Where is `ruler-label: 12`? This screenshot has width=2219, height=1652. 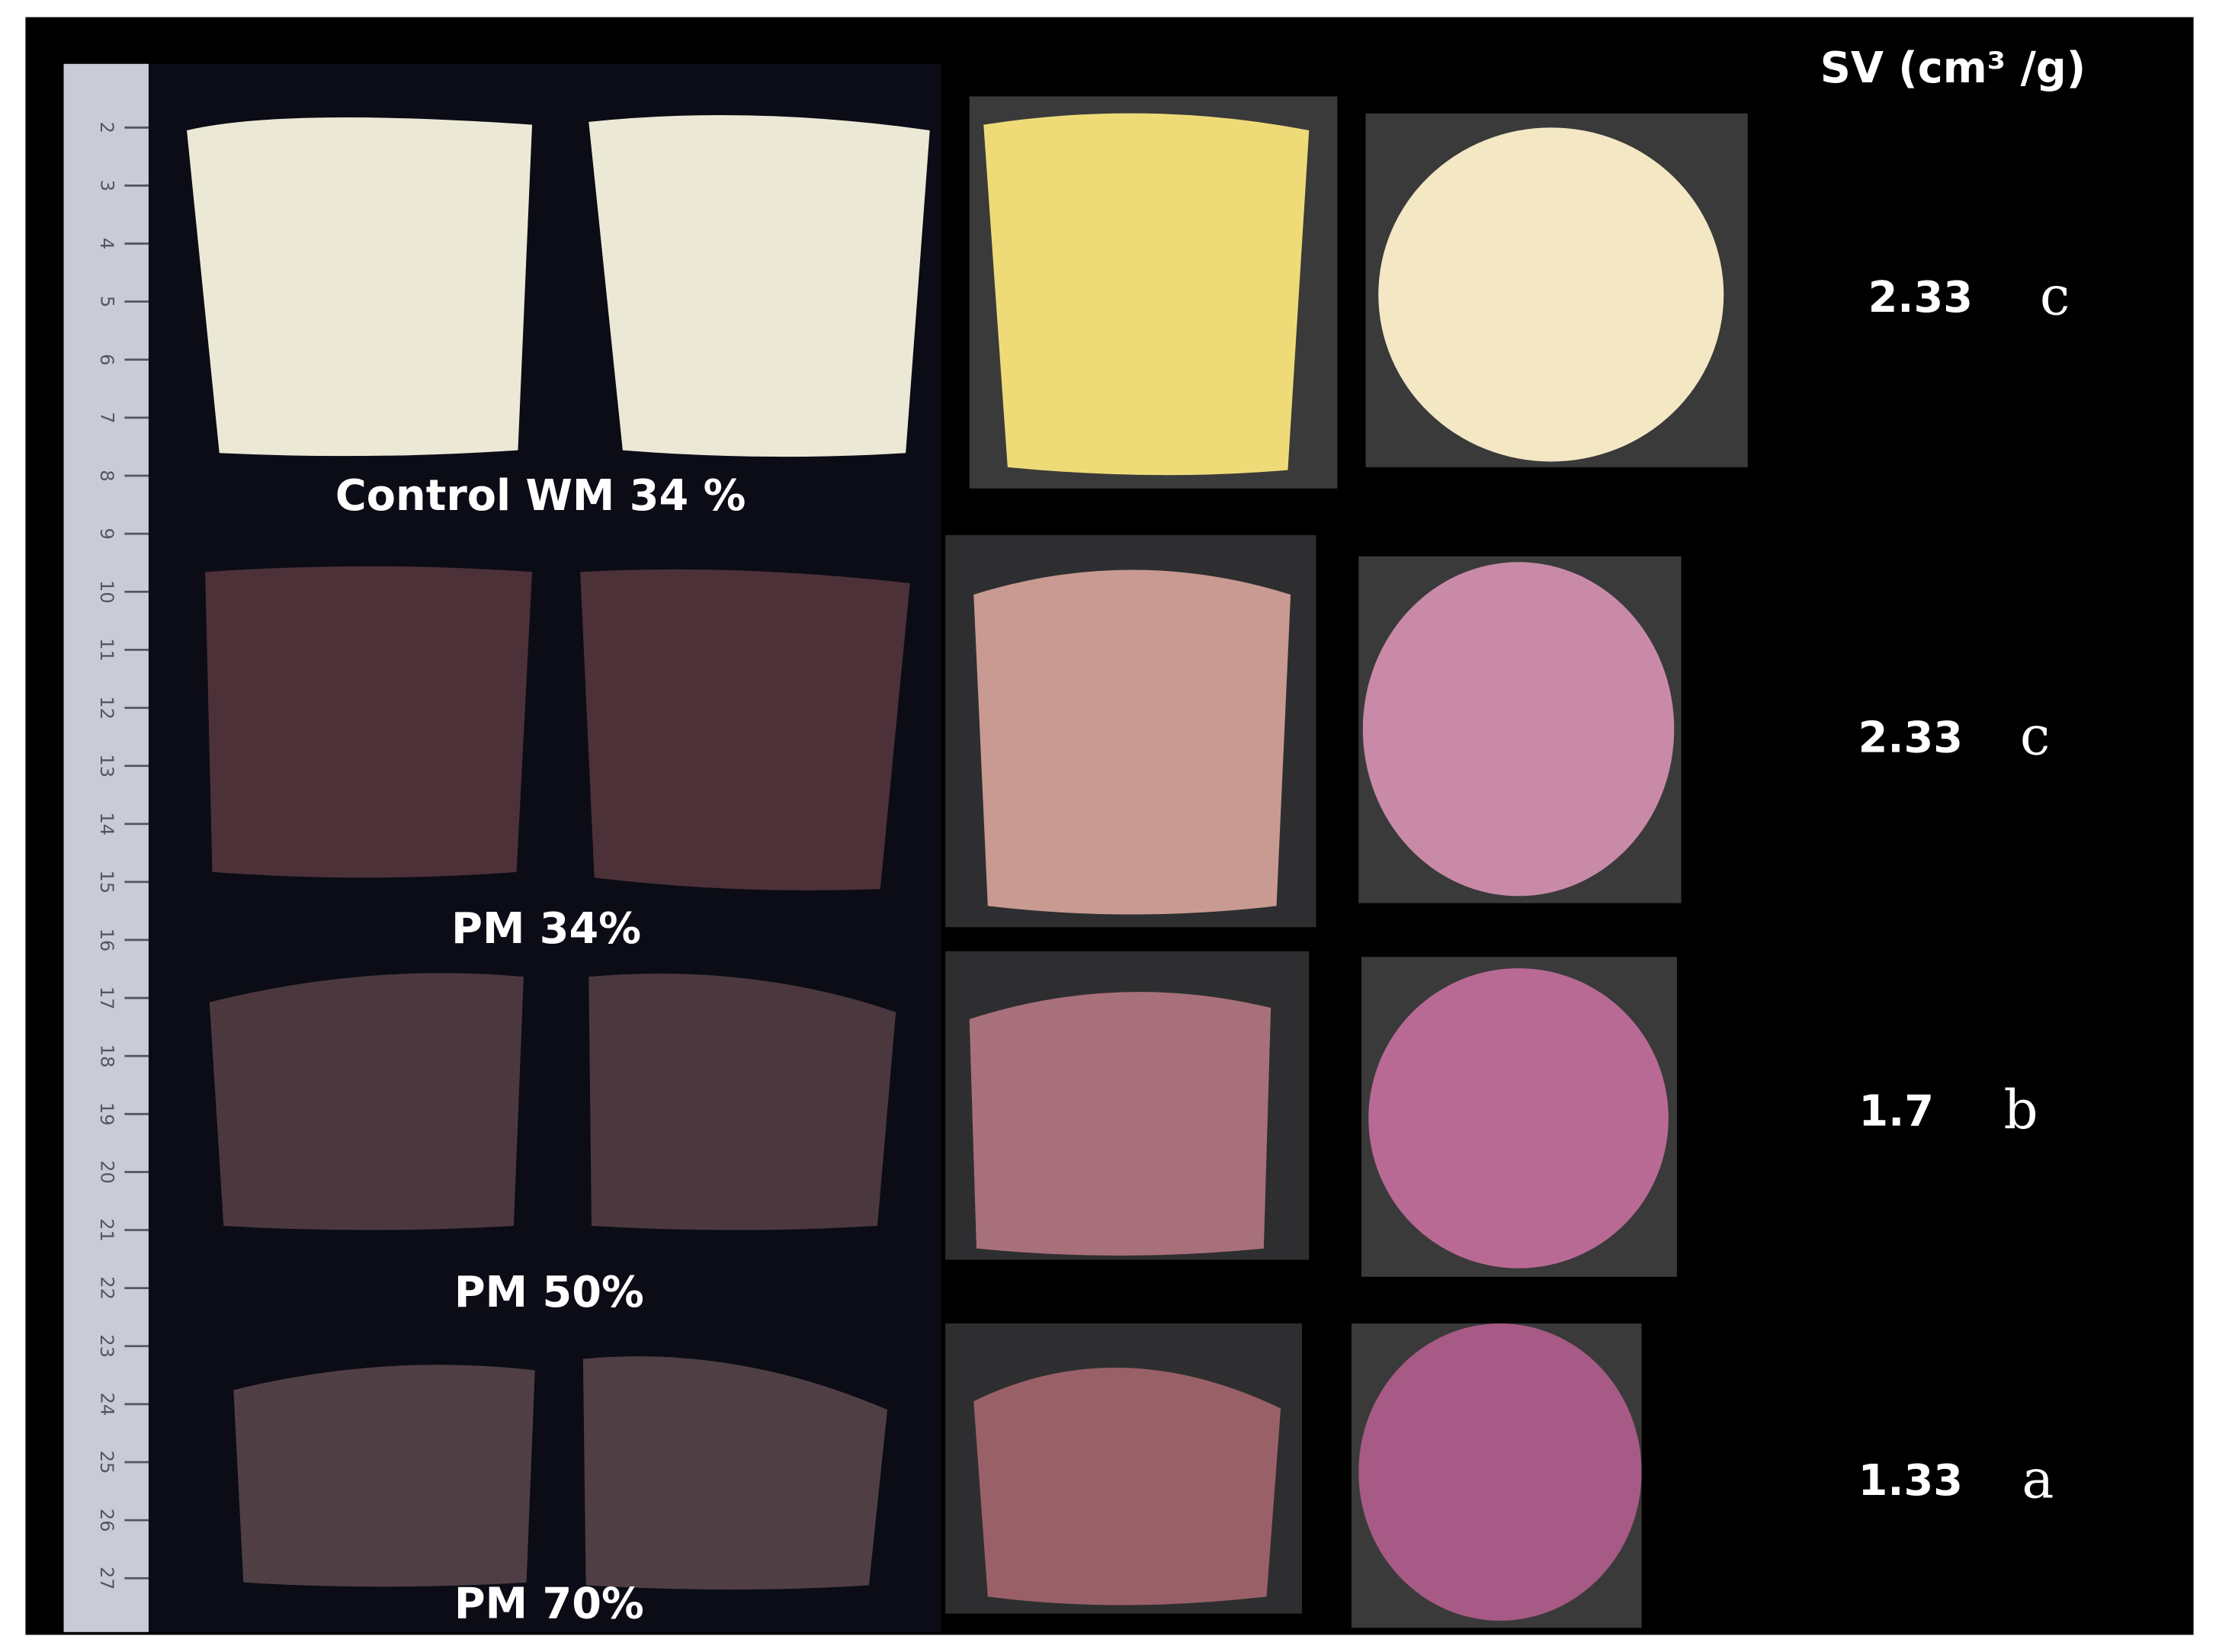 ruler-label: 12 is located at coordinates (106, 708).